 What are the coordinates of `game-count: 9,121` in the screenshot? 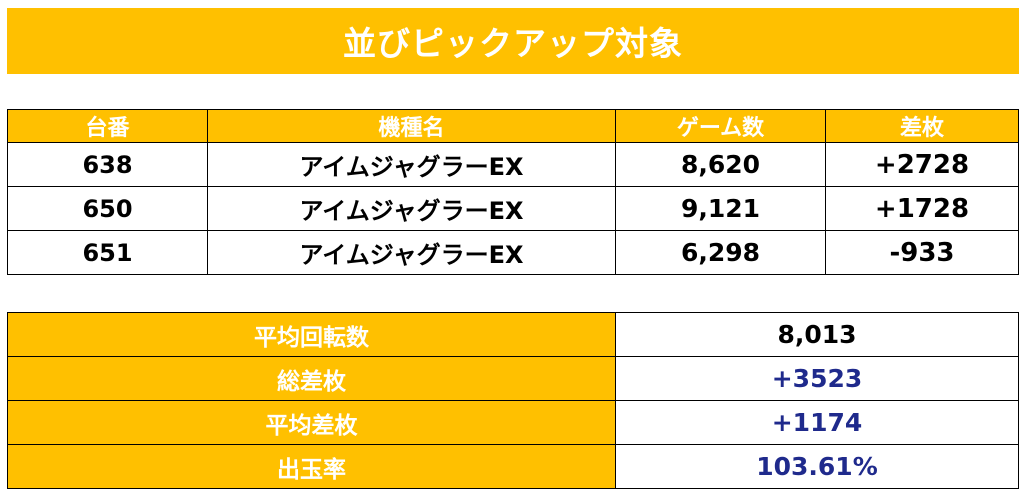 It's located at (720, 208).